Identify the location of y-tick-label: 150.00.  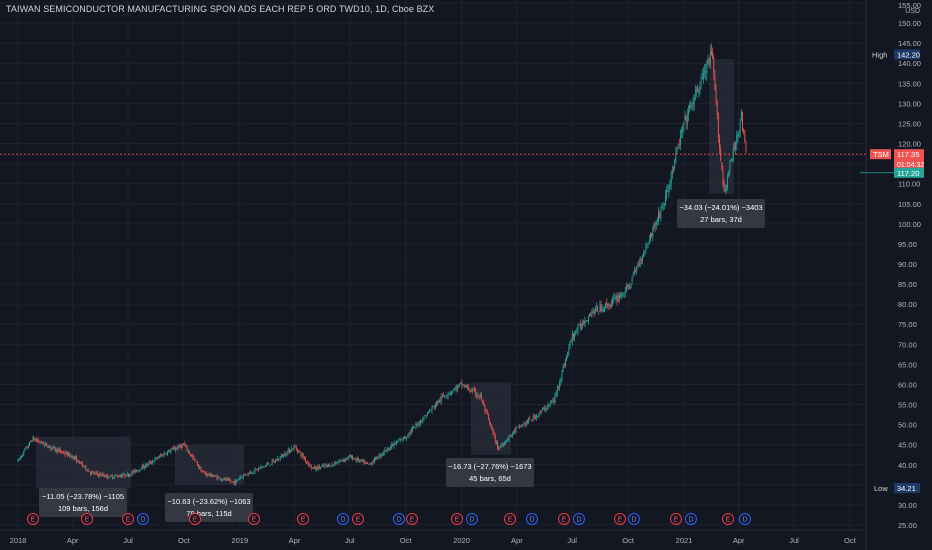
(909, 23).